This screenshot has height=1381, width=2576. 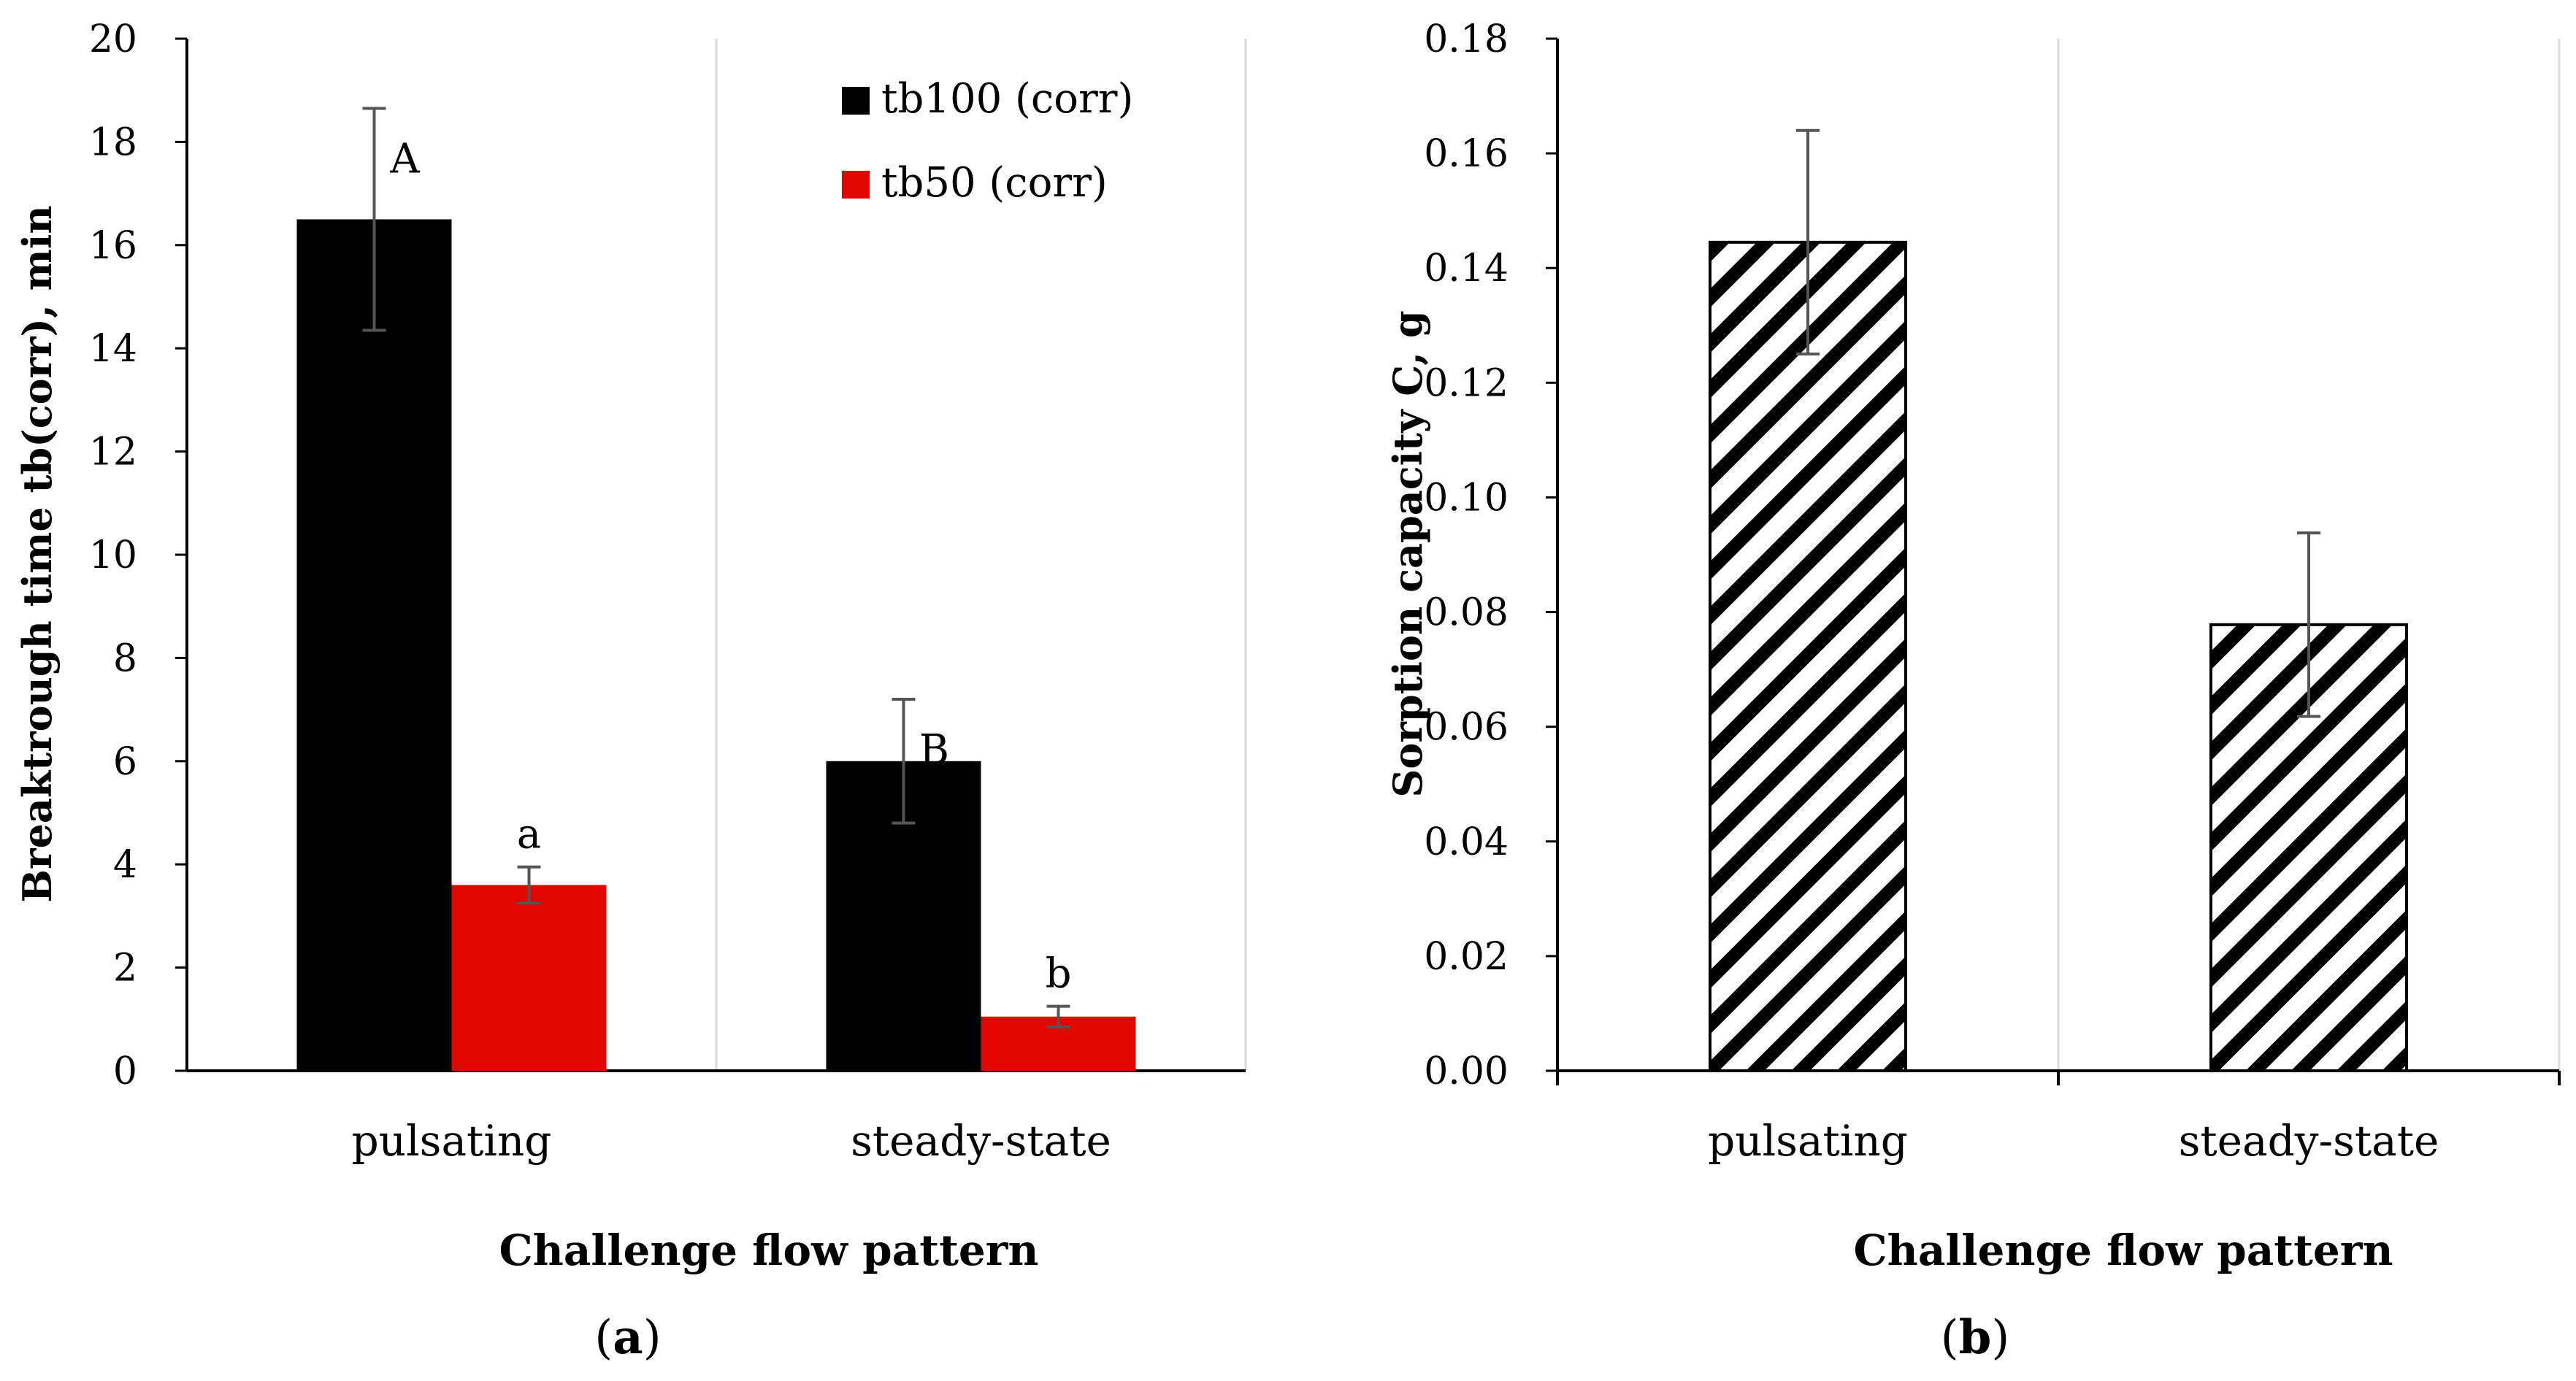 I want to click on y-tick-label: 0.02, so click(x=1466, y=957).